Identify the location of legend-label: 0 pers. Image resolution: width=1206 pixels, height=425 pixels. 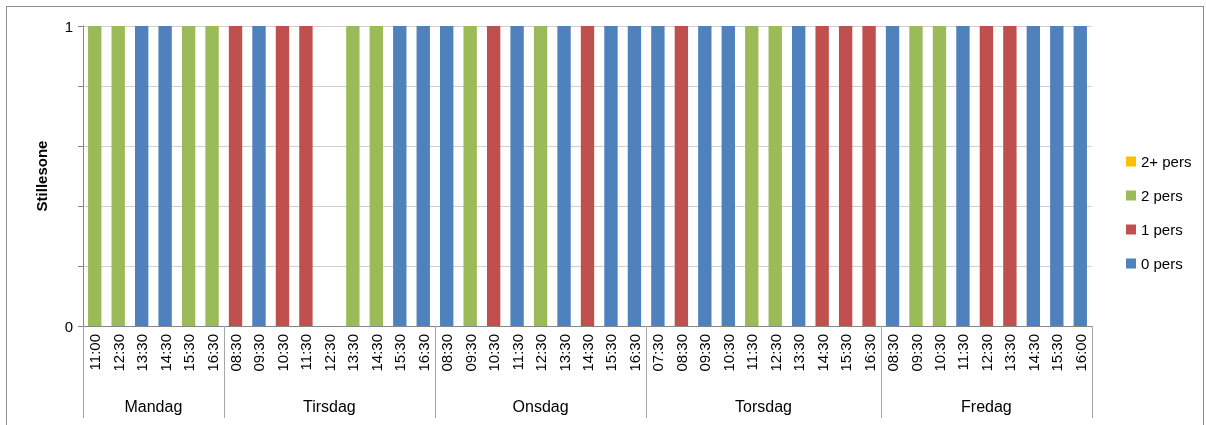
(1162, 263).